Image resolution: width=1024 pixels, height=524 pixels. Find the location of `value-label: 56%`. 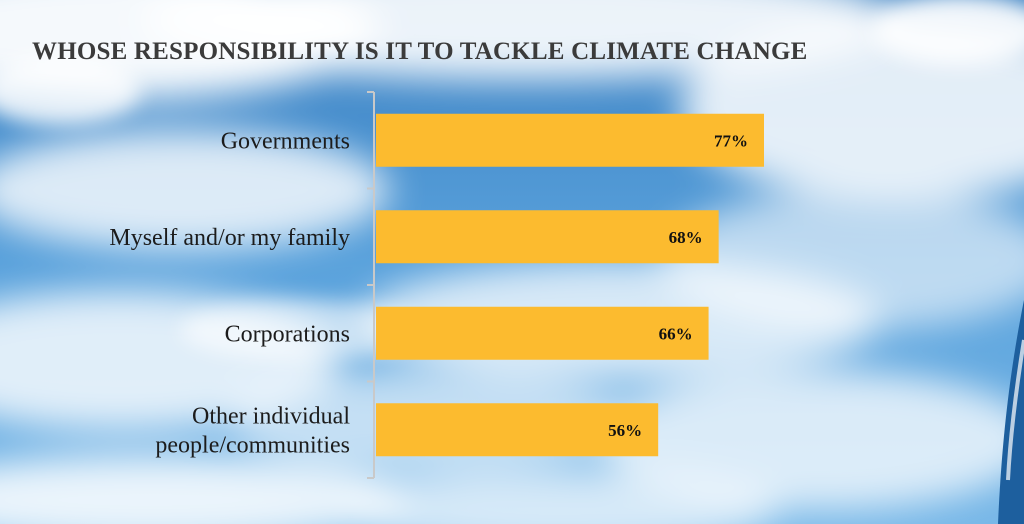

value-label: 56% is located at coordinates (625, 430).